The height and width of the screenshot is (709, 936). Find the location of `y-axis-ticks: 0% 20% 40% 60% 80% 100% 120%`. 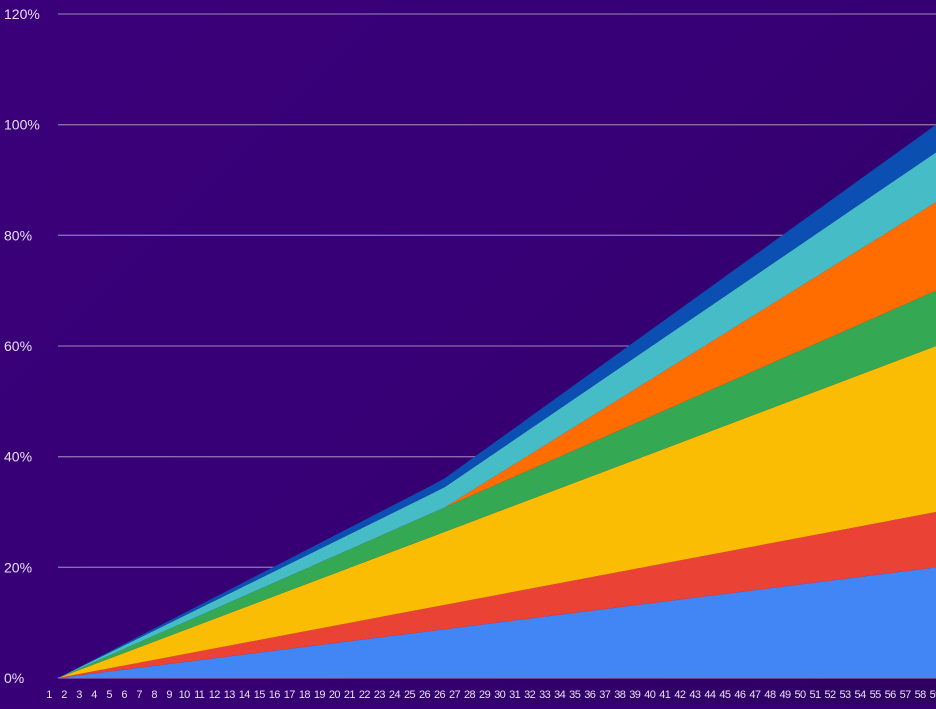

y-axis-ticks: 0% 20% 40% 60% 80% 100% 120% is located at coordinates (22, 346).